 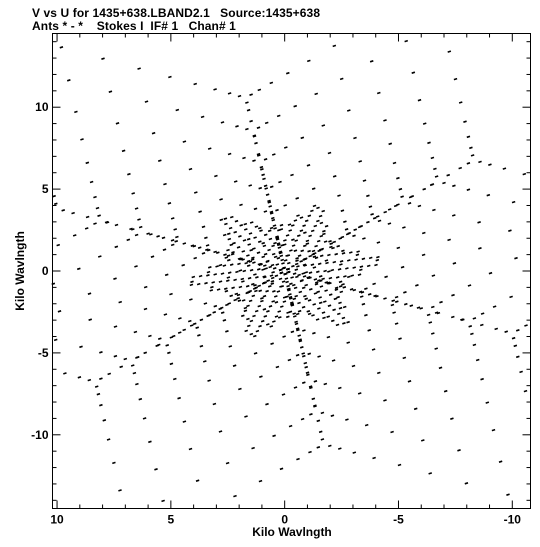 What do you see at coordinates (171, 520) in the screenshot?
I see `x-tick-label: 5` at bounding box center [171, 520].